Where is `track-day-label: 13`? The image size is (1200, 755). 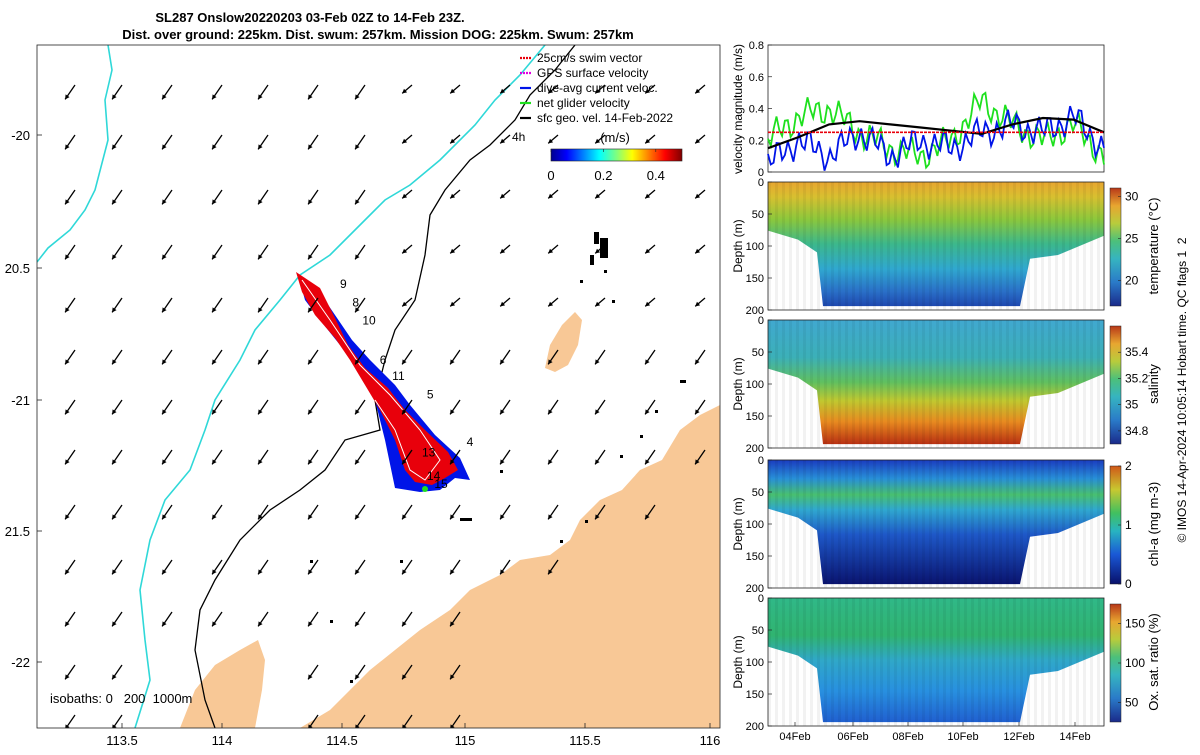 track-day-label: 13 is located at coordinates (429, 452).